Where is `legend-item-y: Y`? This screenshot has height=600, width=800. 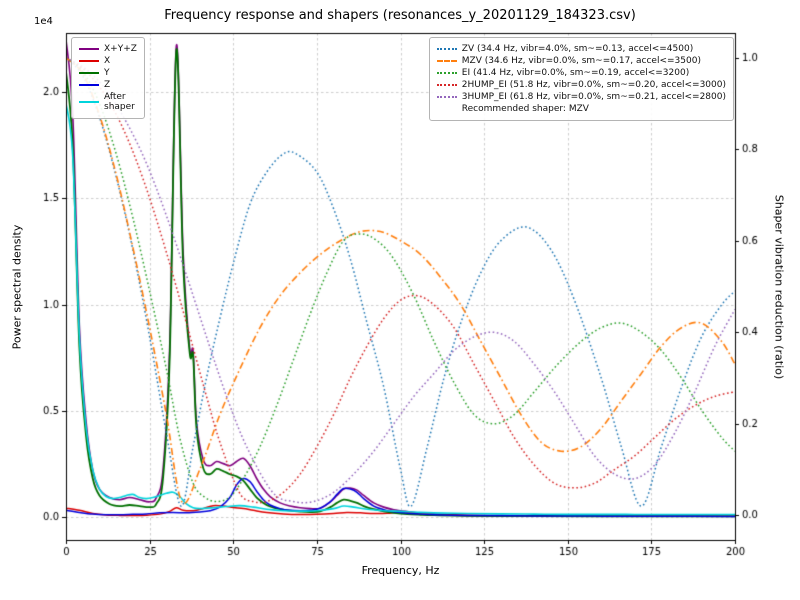 legend-item-y: Y is located at coordinates (108, 73).